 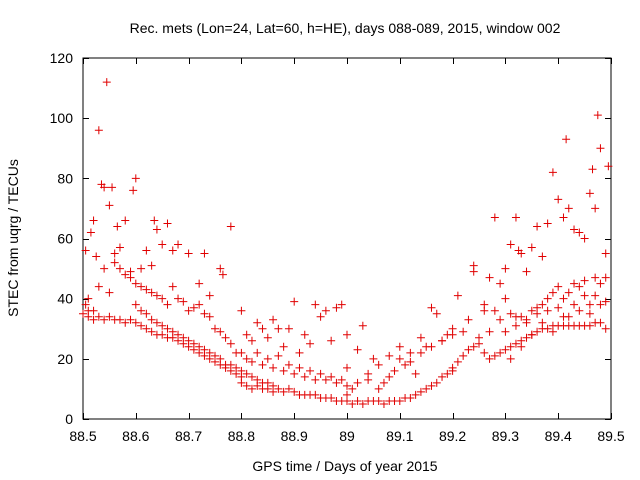 I want to click on y-axis-label: STEC from uqrg / TECUs, so click(x=13, y=238).